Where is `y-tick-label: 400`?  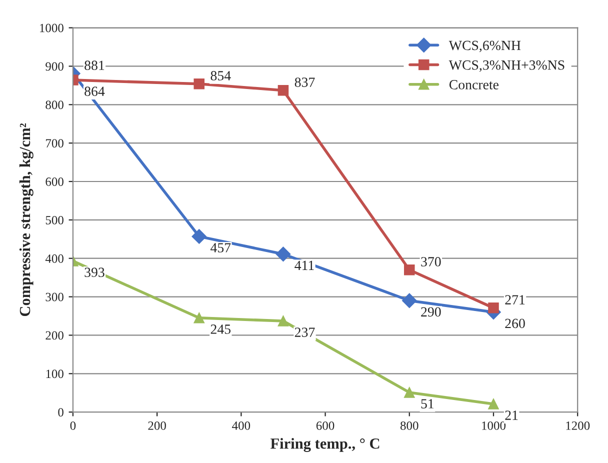
y-tick-label: 400 is located at coordinates (54, 258).